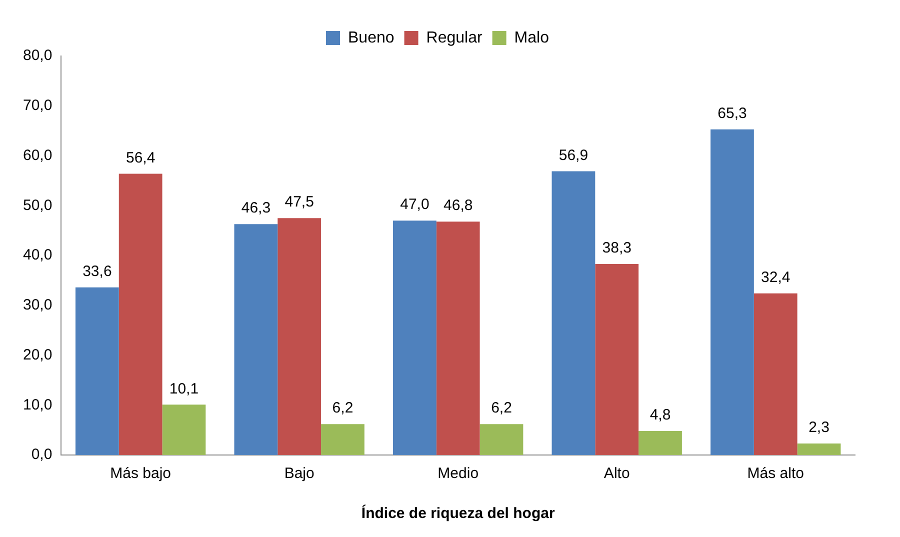  What do you see at coordinates (184, 389) in the screenshot?
I see `data-label: 10,1` at bounding box center [184, 389].